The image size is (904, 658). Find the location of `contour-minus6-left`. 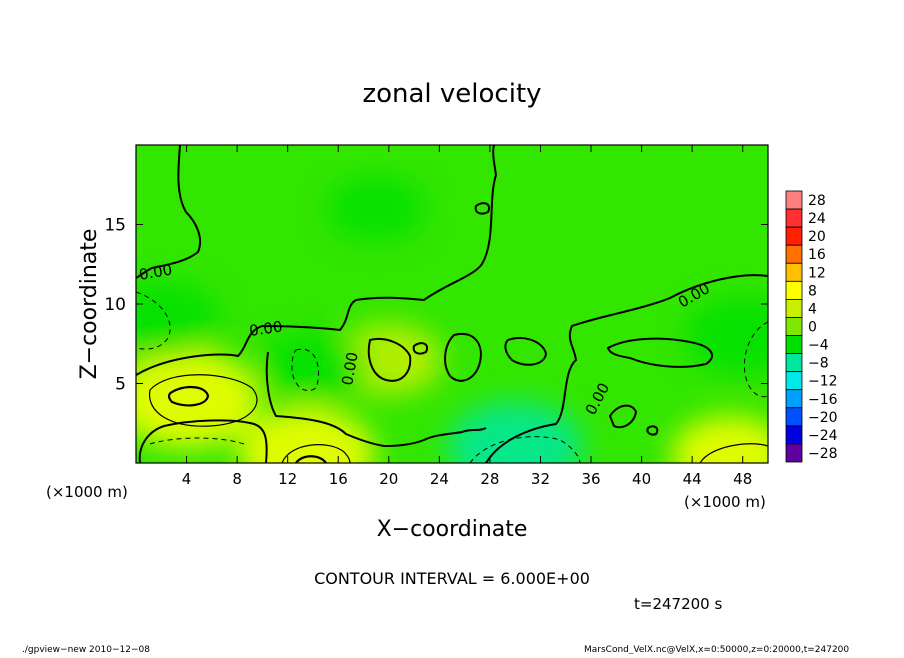

contour-minus6-left is located at coordinates (153, 320).